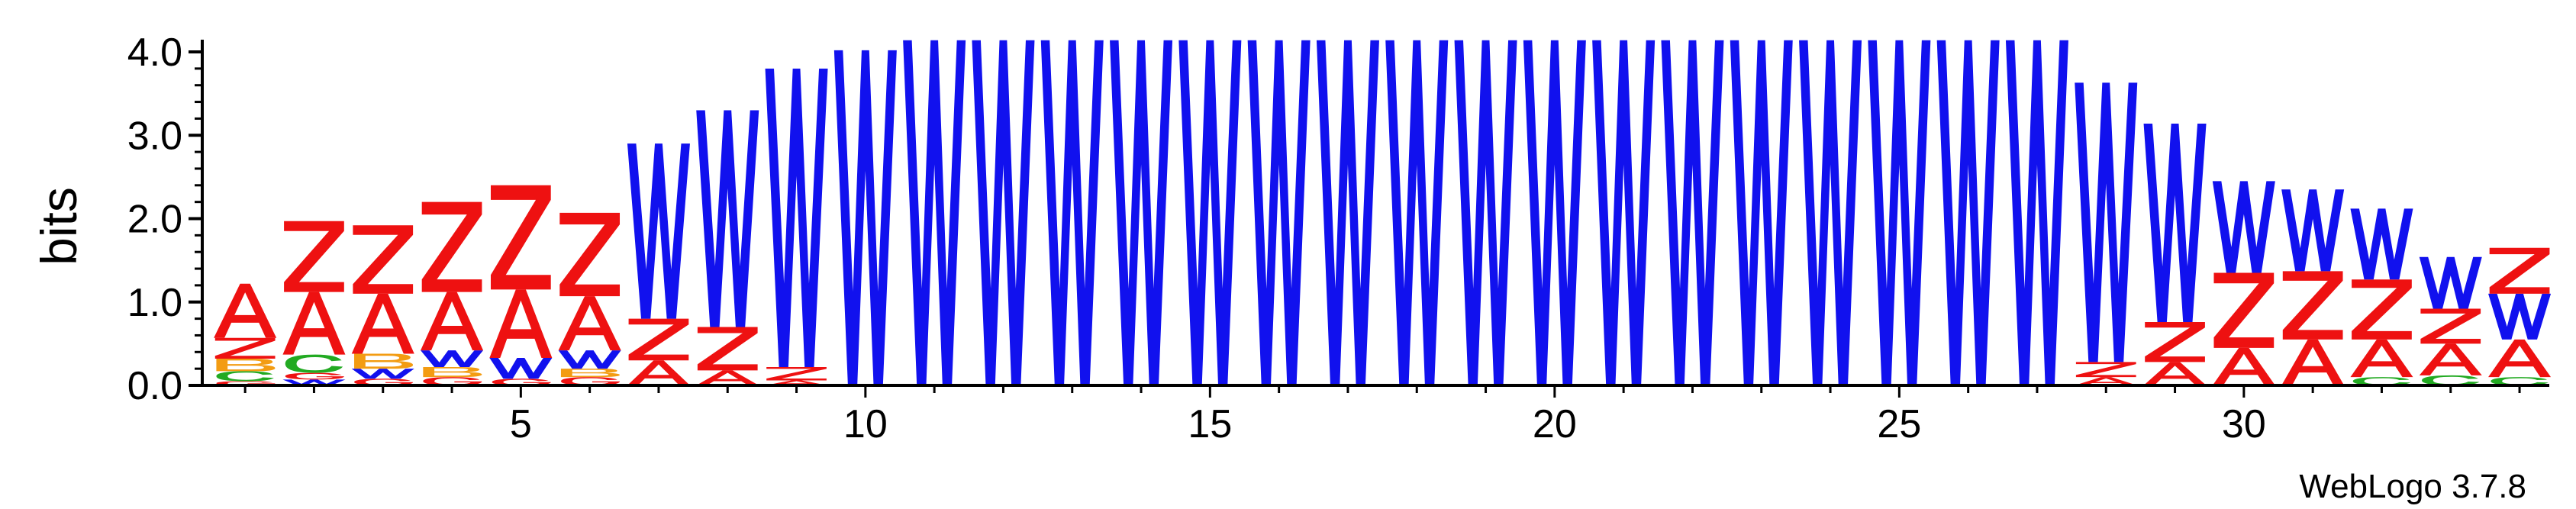  I want to click on weblogo-credit: WebLogo 3.7.8, so click(2413, 486).